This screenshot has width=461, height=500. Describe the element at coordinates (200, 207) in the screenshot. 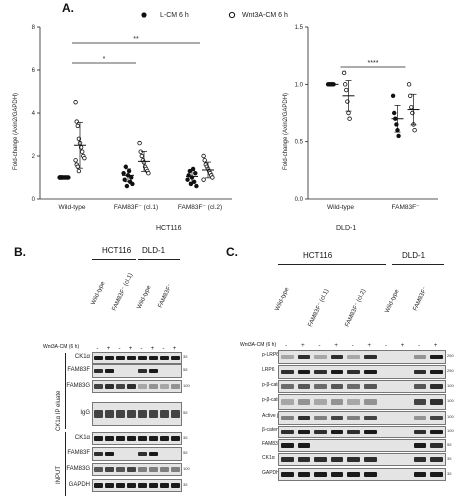

I see `x-tick-label: FAM83F⁻ (cl.2)` at that location.